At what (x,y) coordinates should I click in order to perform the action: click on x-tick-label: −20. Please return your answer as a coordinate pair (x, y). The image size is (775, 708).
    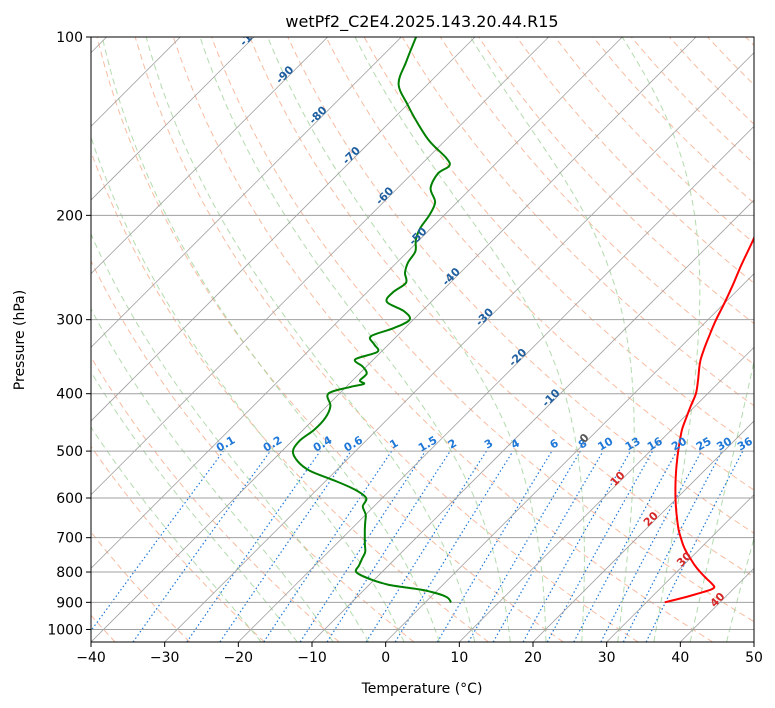
    Looking at the image, I should click on (239, 658).